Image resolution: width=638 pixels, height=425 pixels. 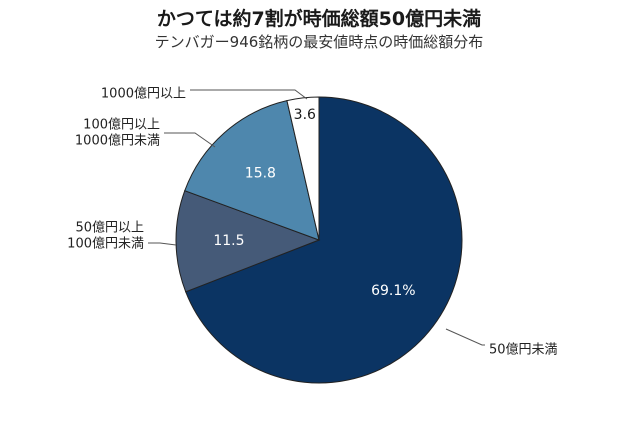 I want to click on chart-subtitle: テンバガー946銘柄の最安値時点の時価総額分布, so click(x=319, y=42).